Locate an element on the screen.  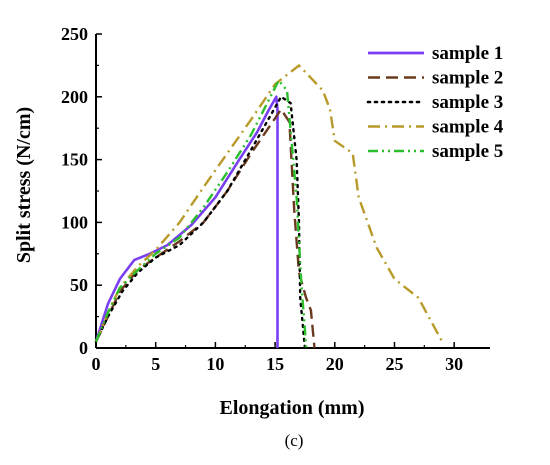
legend-label-5: sample 5 is located at coordinates (467, 151).